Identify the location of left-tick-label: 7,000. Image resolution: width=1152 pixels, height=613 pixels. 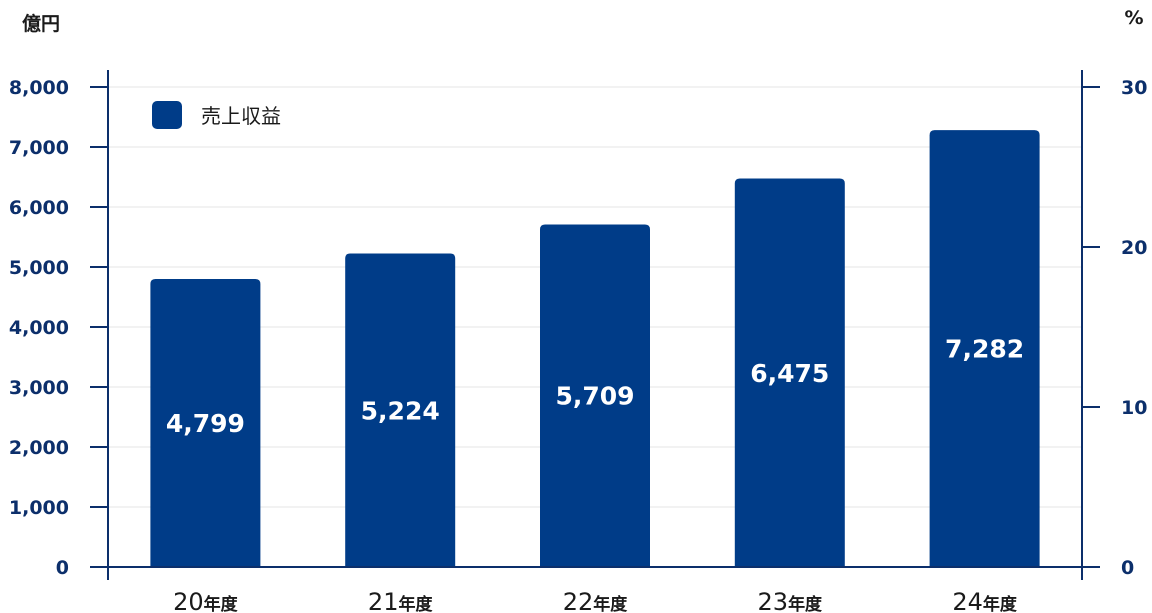
(39, 148).